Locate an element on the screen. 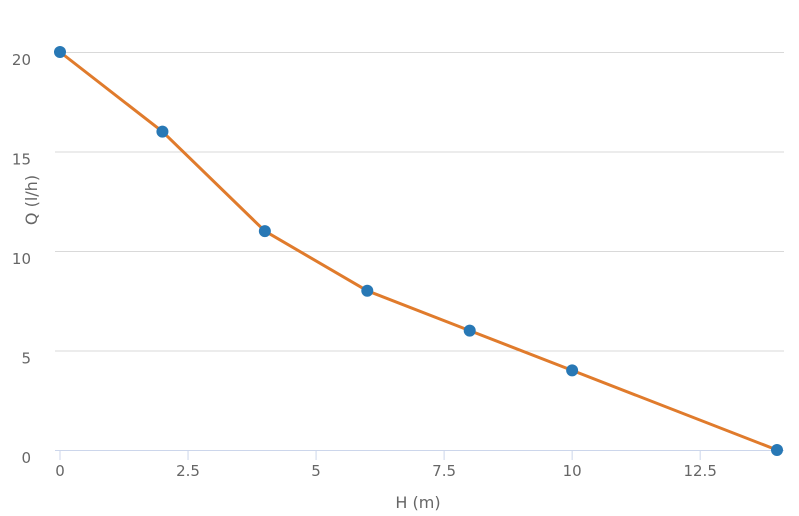 The image size is (799, 516). y-tick-label: 10 is located at coordinates (21, 259).